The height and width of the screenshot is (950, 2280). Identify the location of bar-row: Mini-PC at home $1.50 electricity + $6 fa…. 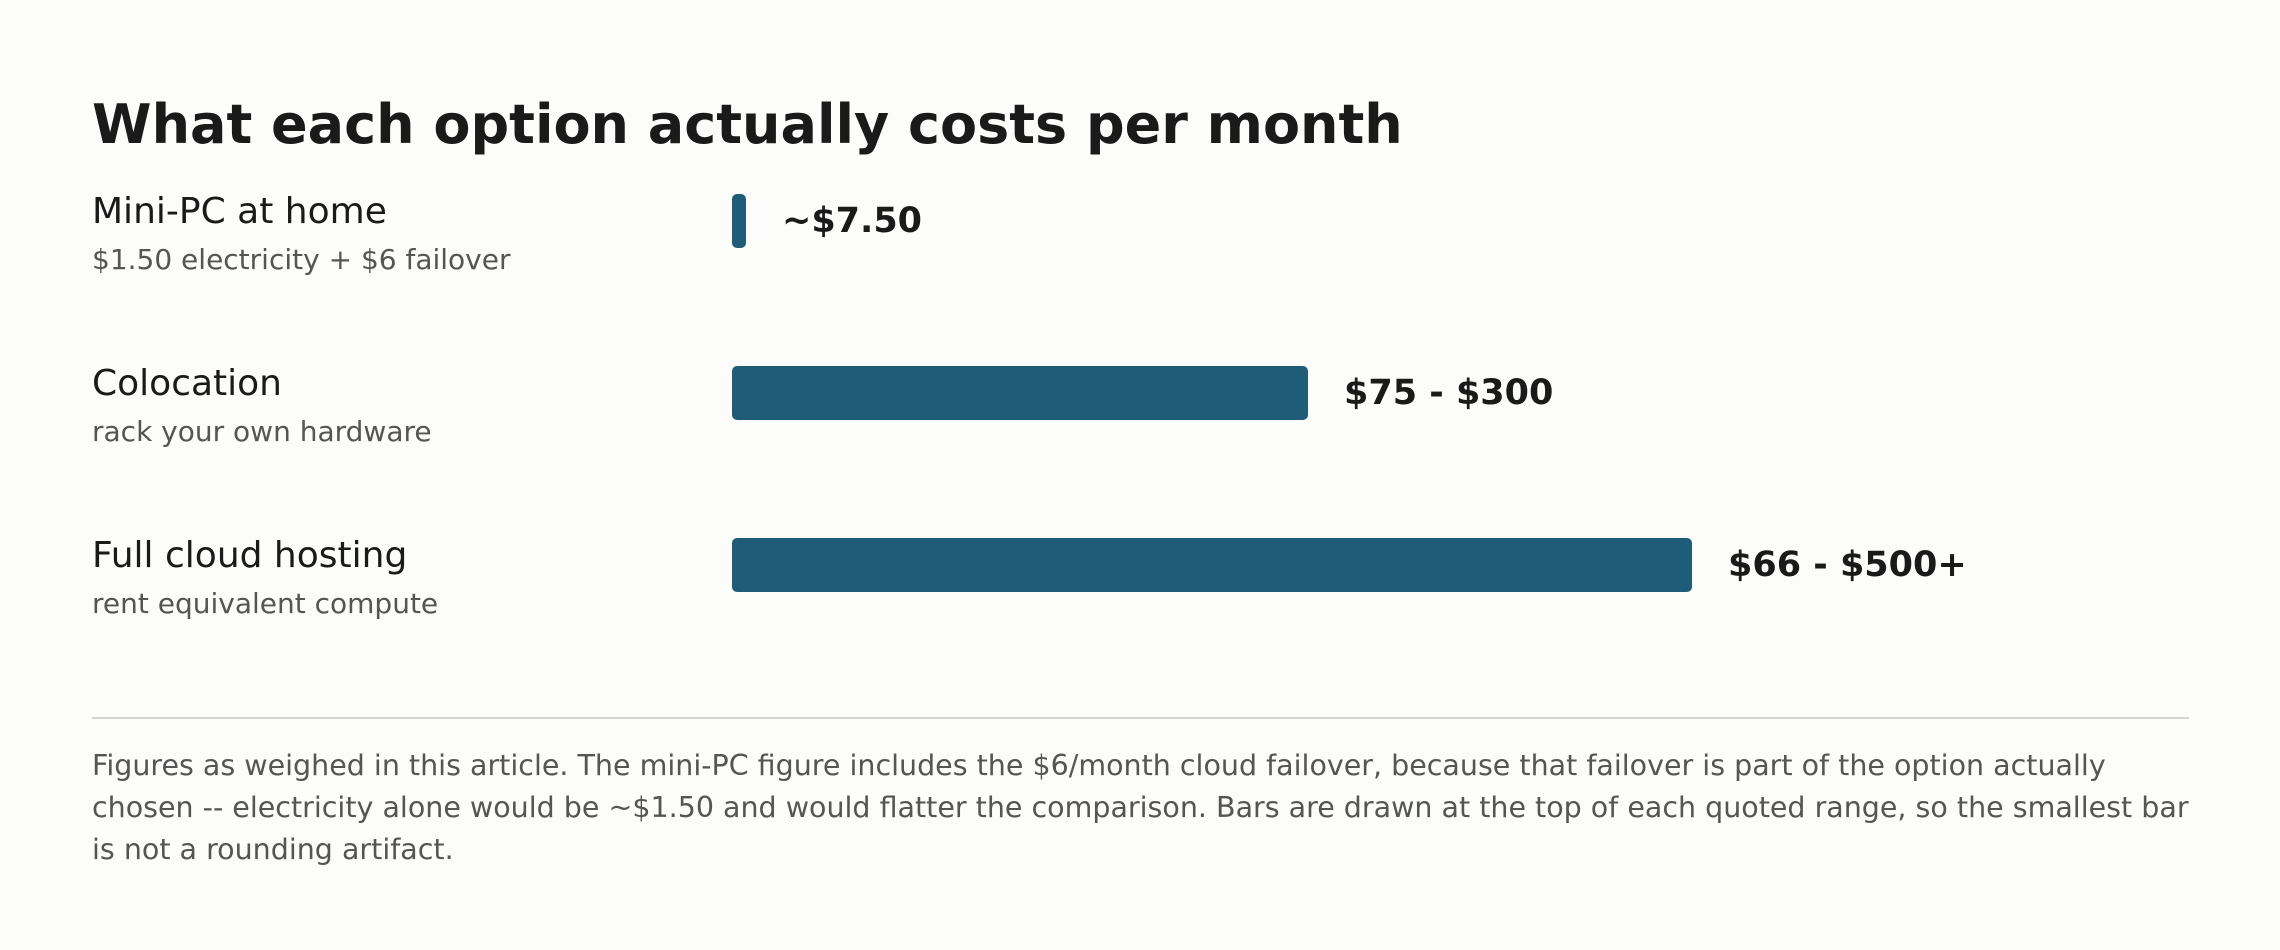
(1140, 245).